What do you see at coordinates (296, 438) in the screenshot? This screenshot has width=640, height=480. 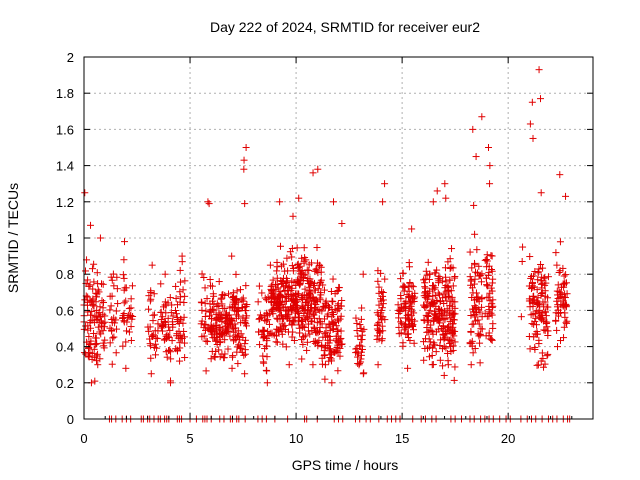 I see `x-tick-label: 10` at bounding box center [296, 438].